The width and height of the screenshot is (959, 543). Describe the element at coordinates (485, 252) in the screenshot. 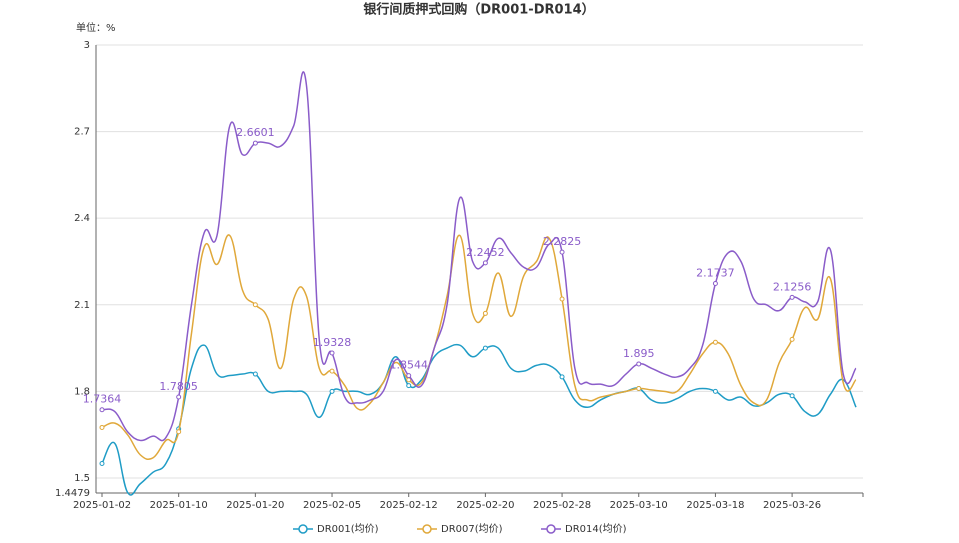

I see `data-label: 2.2452` at that location.